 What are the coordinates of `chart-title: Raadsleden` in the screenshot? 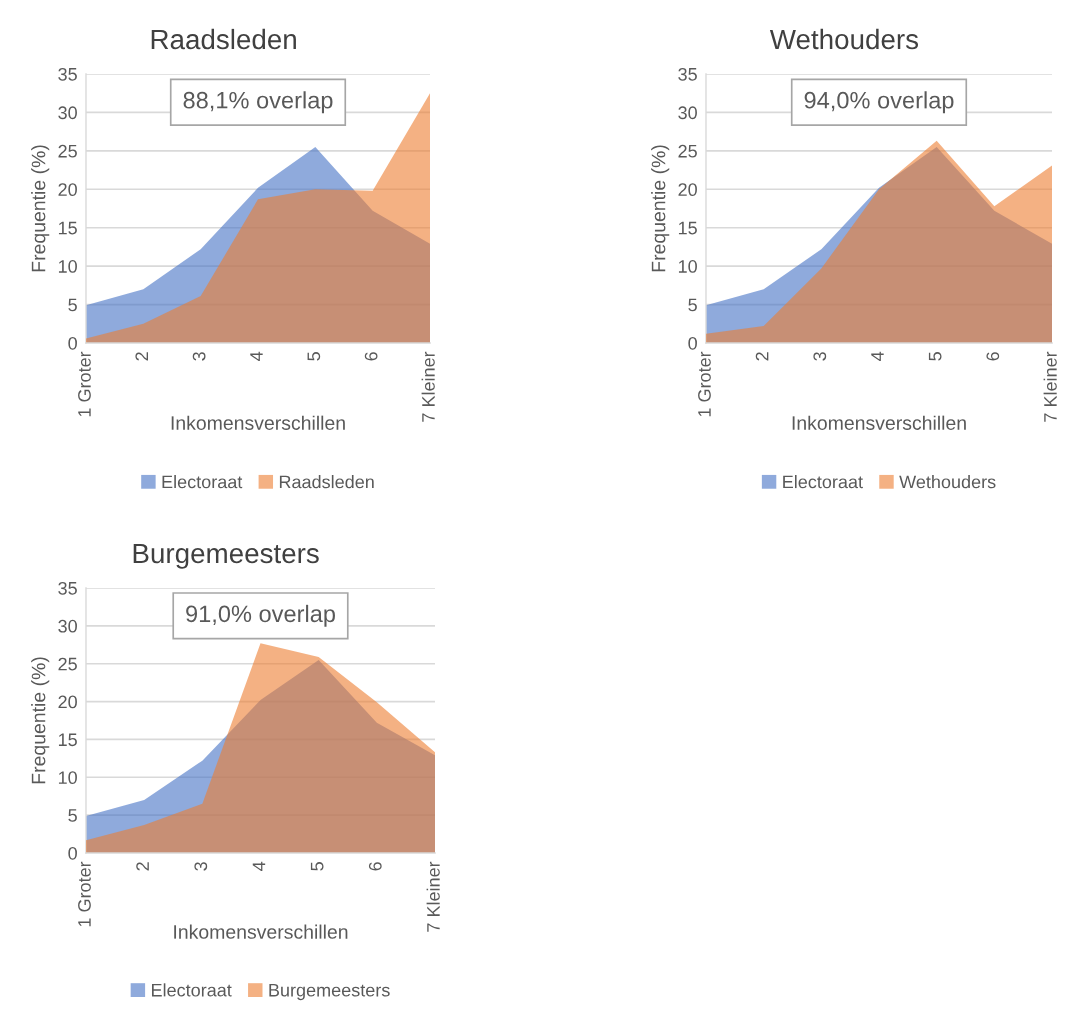 It's located at (223, 39).